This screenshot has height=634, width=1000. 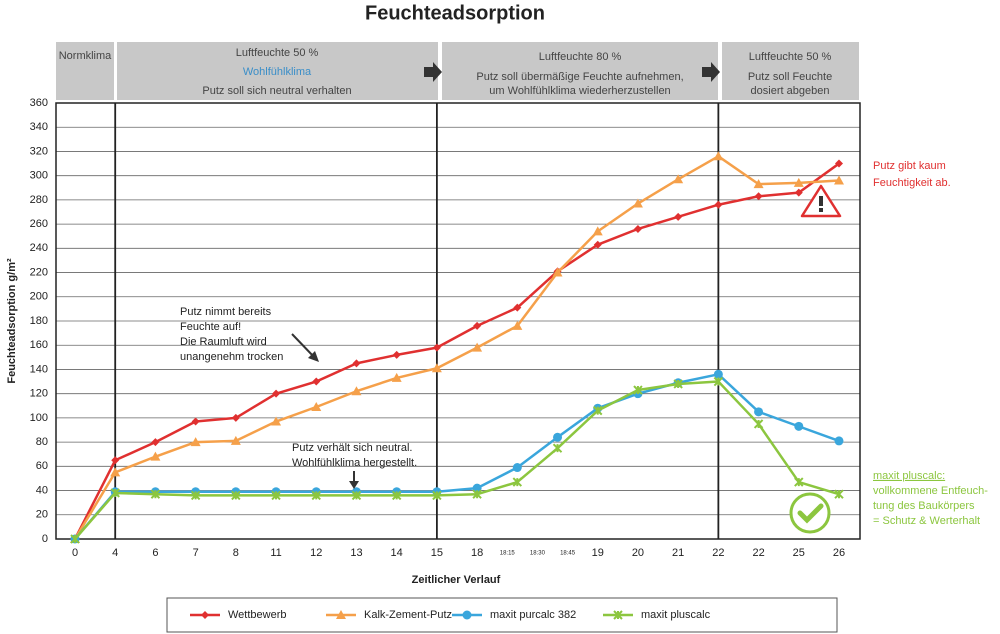 What do you see at coordinates (579, 91) in the screenshot?
I see `band-label: um Wohlfühlklima wiederherzustellen` at bounding box center [579, 91].